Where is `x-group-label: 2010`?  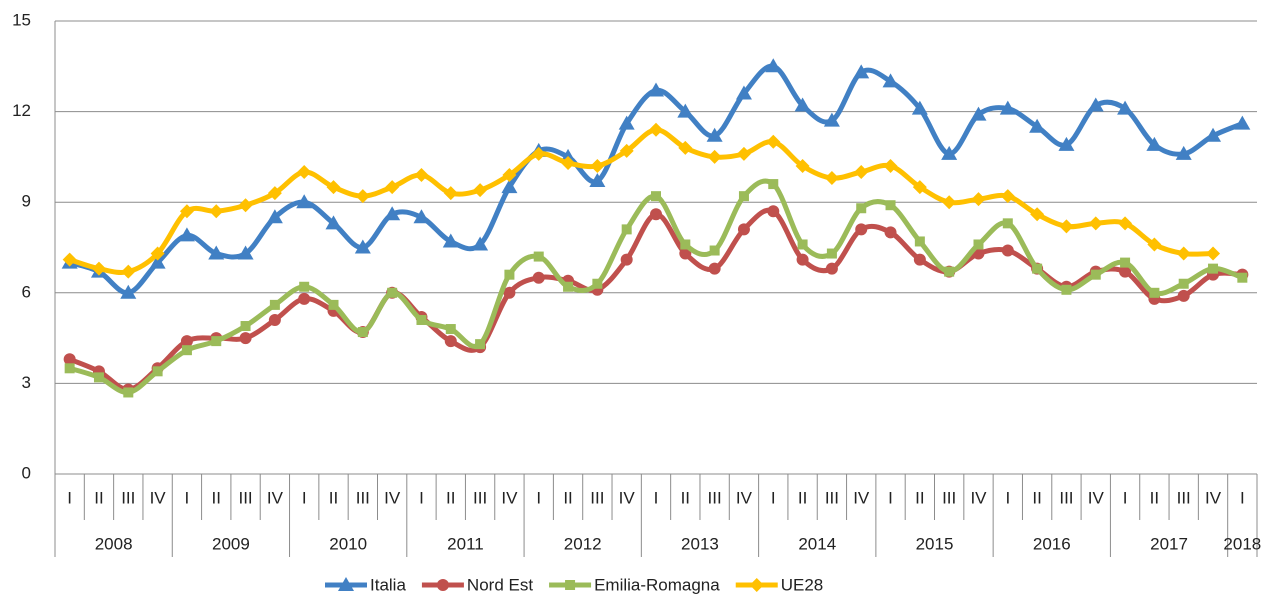
x-group-label: 2010 is located at coordinates (348, 543).